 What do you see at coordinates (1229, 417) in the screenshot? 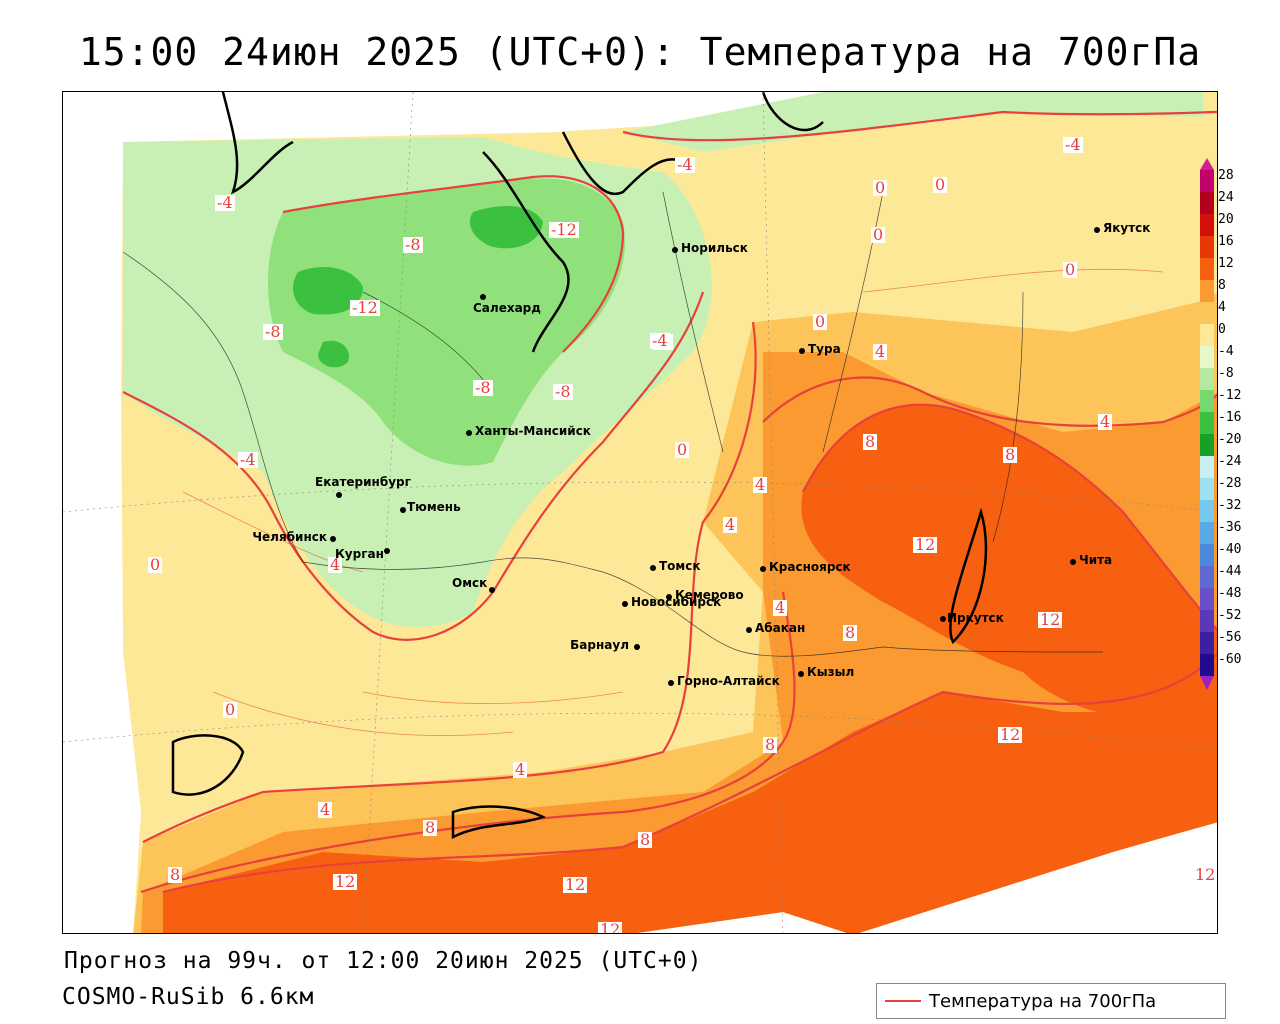
I see `colorbar-tick-label: -16` at bounding box center [1229, 417].